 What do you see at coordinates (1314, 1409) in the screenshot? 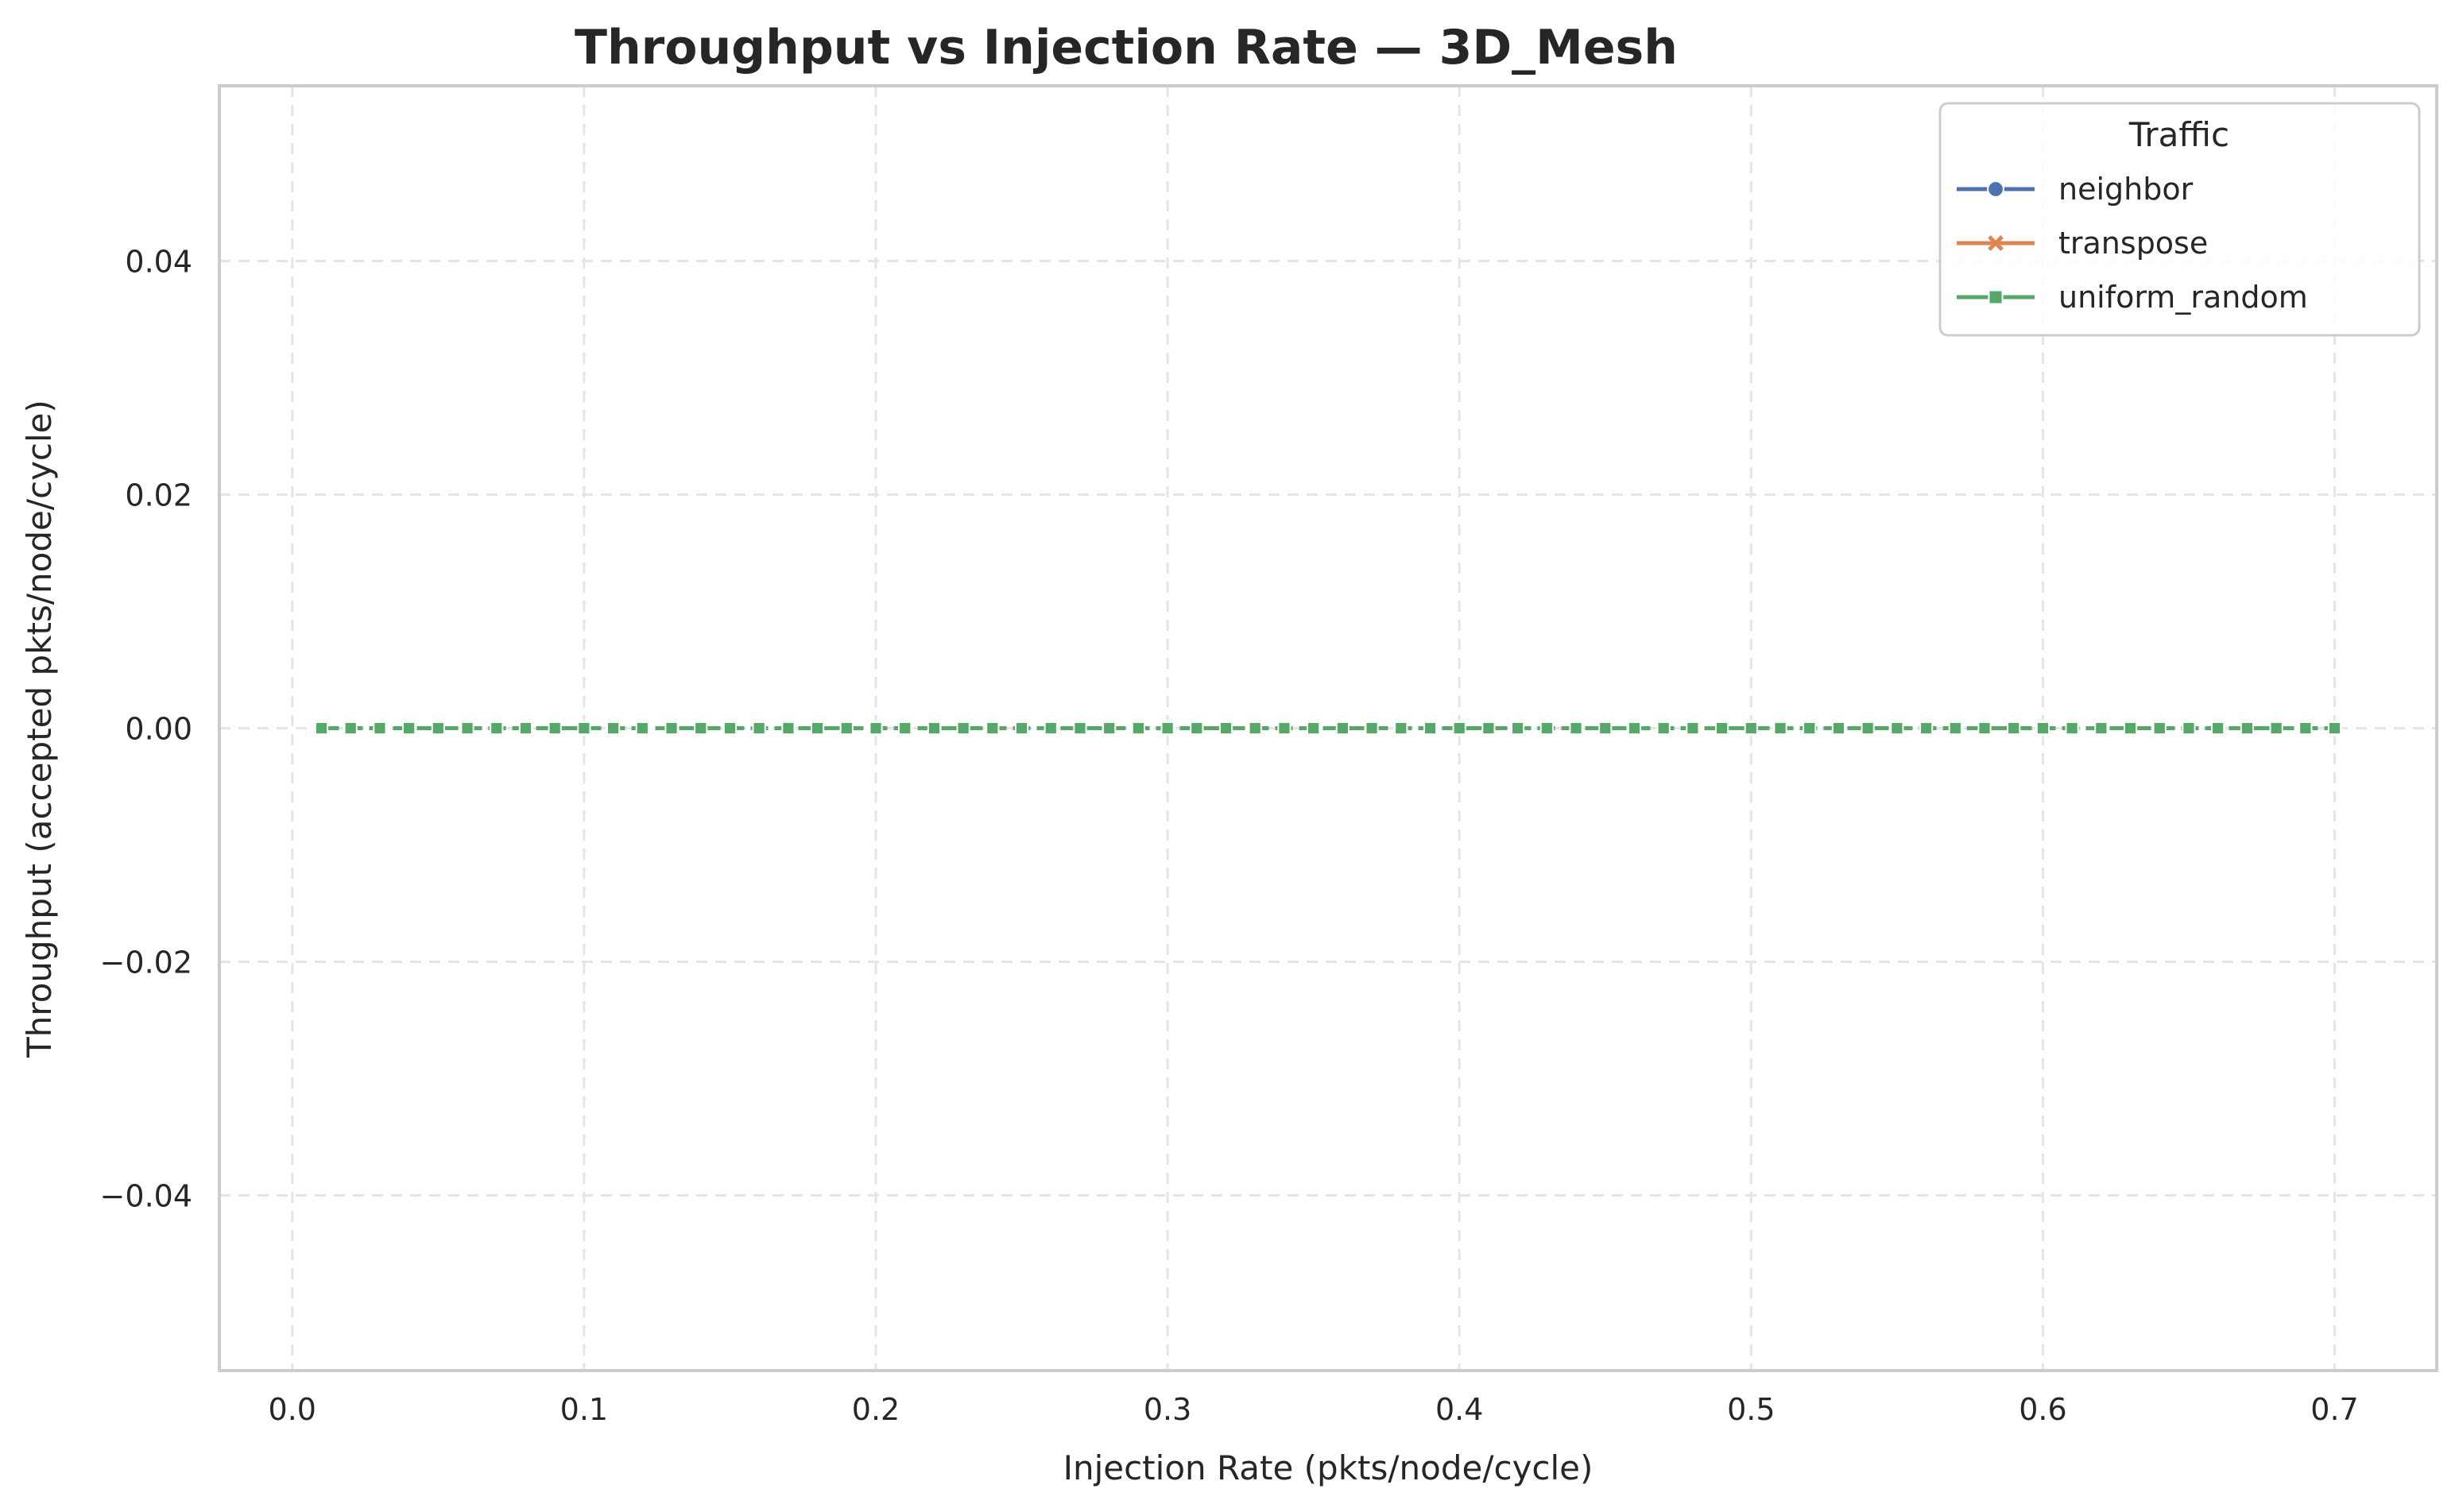
I see `x-axis-ticks: 0.0 0.1 0.2 0.3 0.4 0.5 0.6 0.7` at bounding box center [1314, 1409].